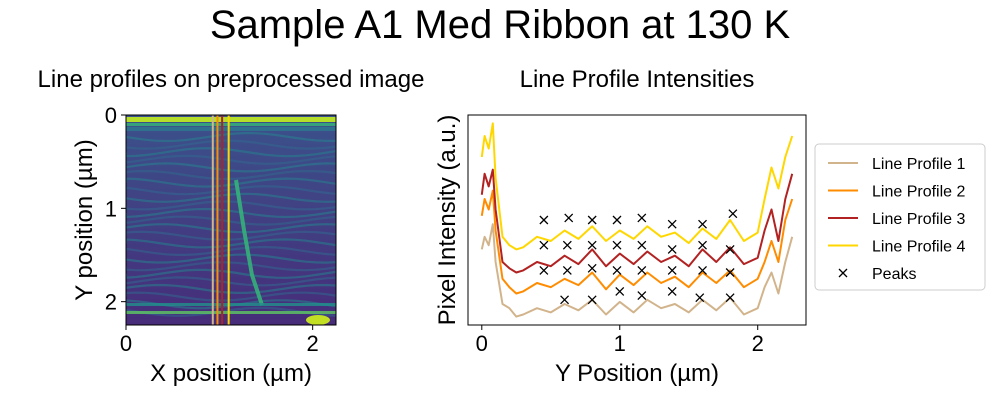 Image resolution: width=1000 pixels, height=405 pixels. I want to click on lines-xtick-label: 2, so click(758, 343).